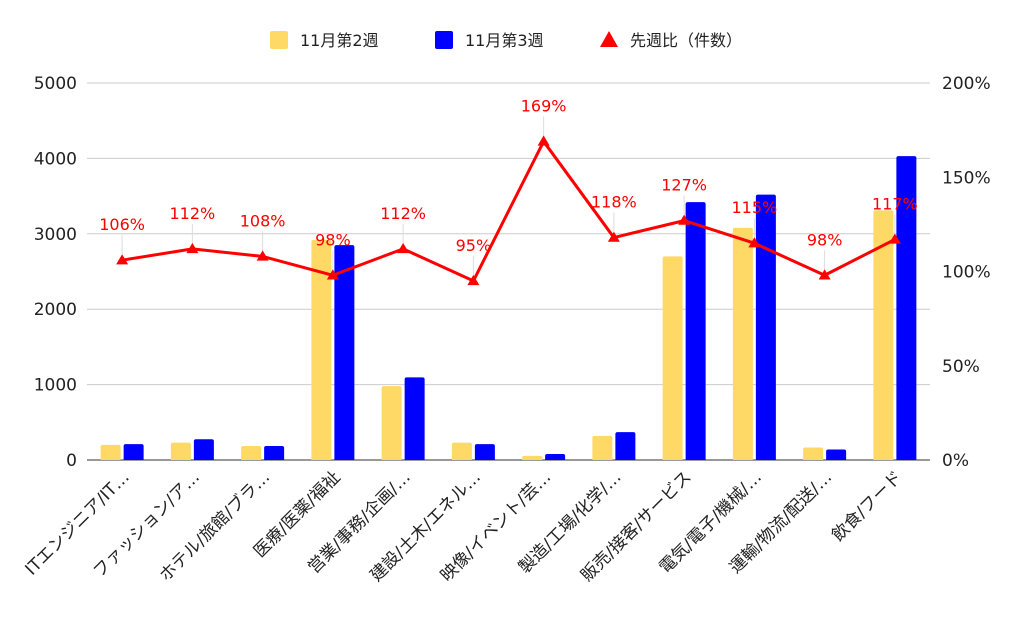 The height and width of the screenshot is (637, 1024). I want to click on y-left-tick-label: 1000, so click(55, 386).